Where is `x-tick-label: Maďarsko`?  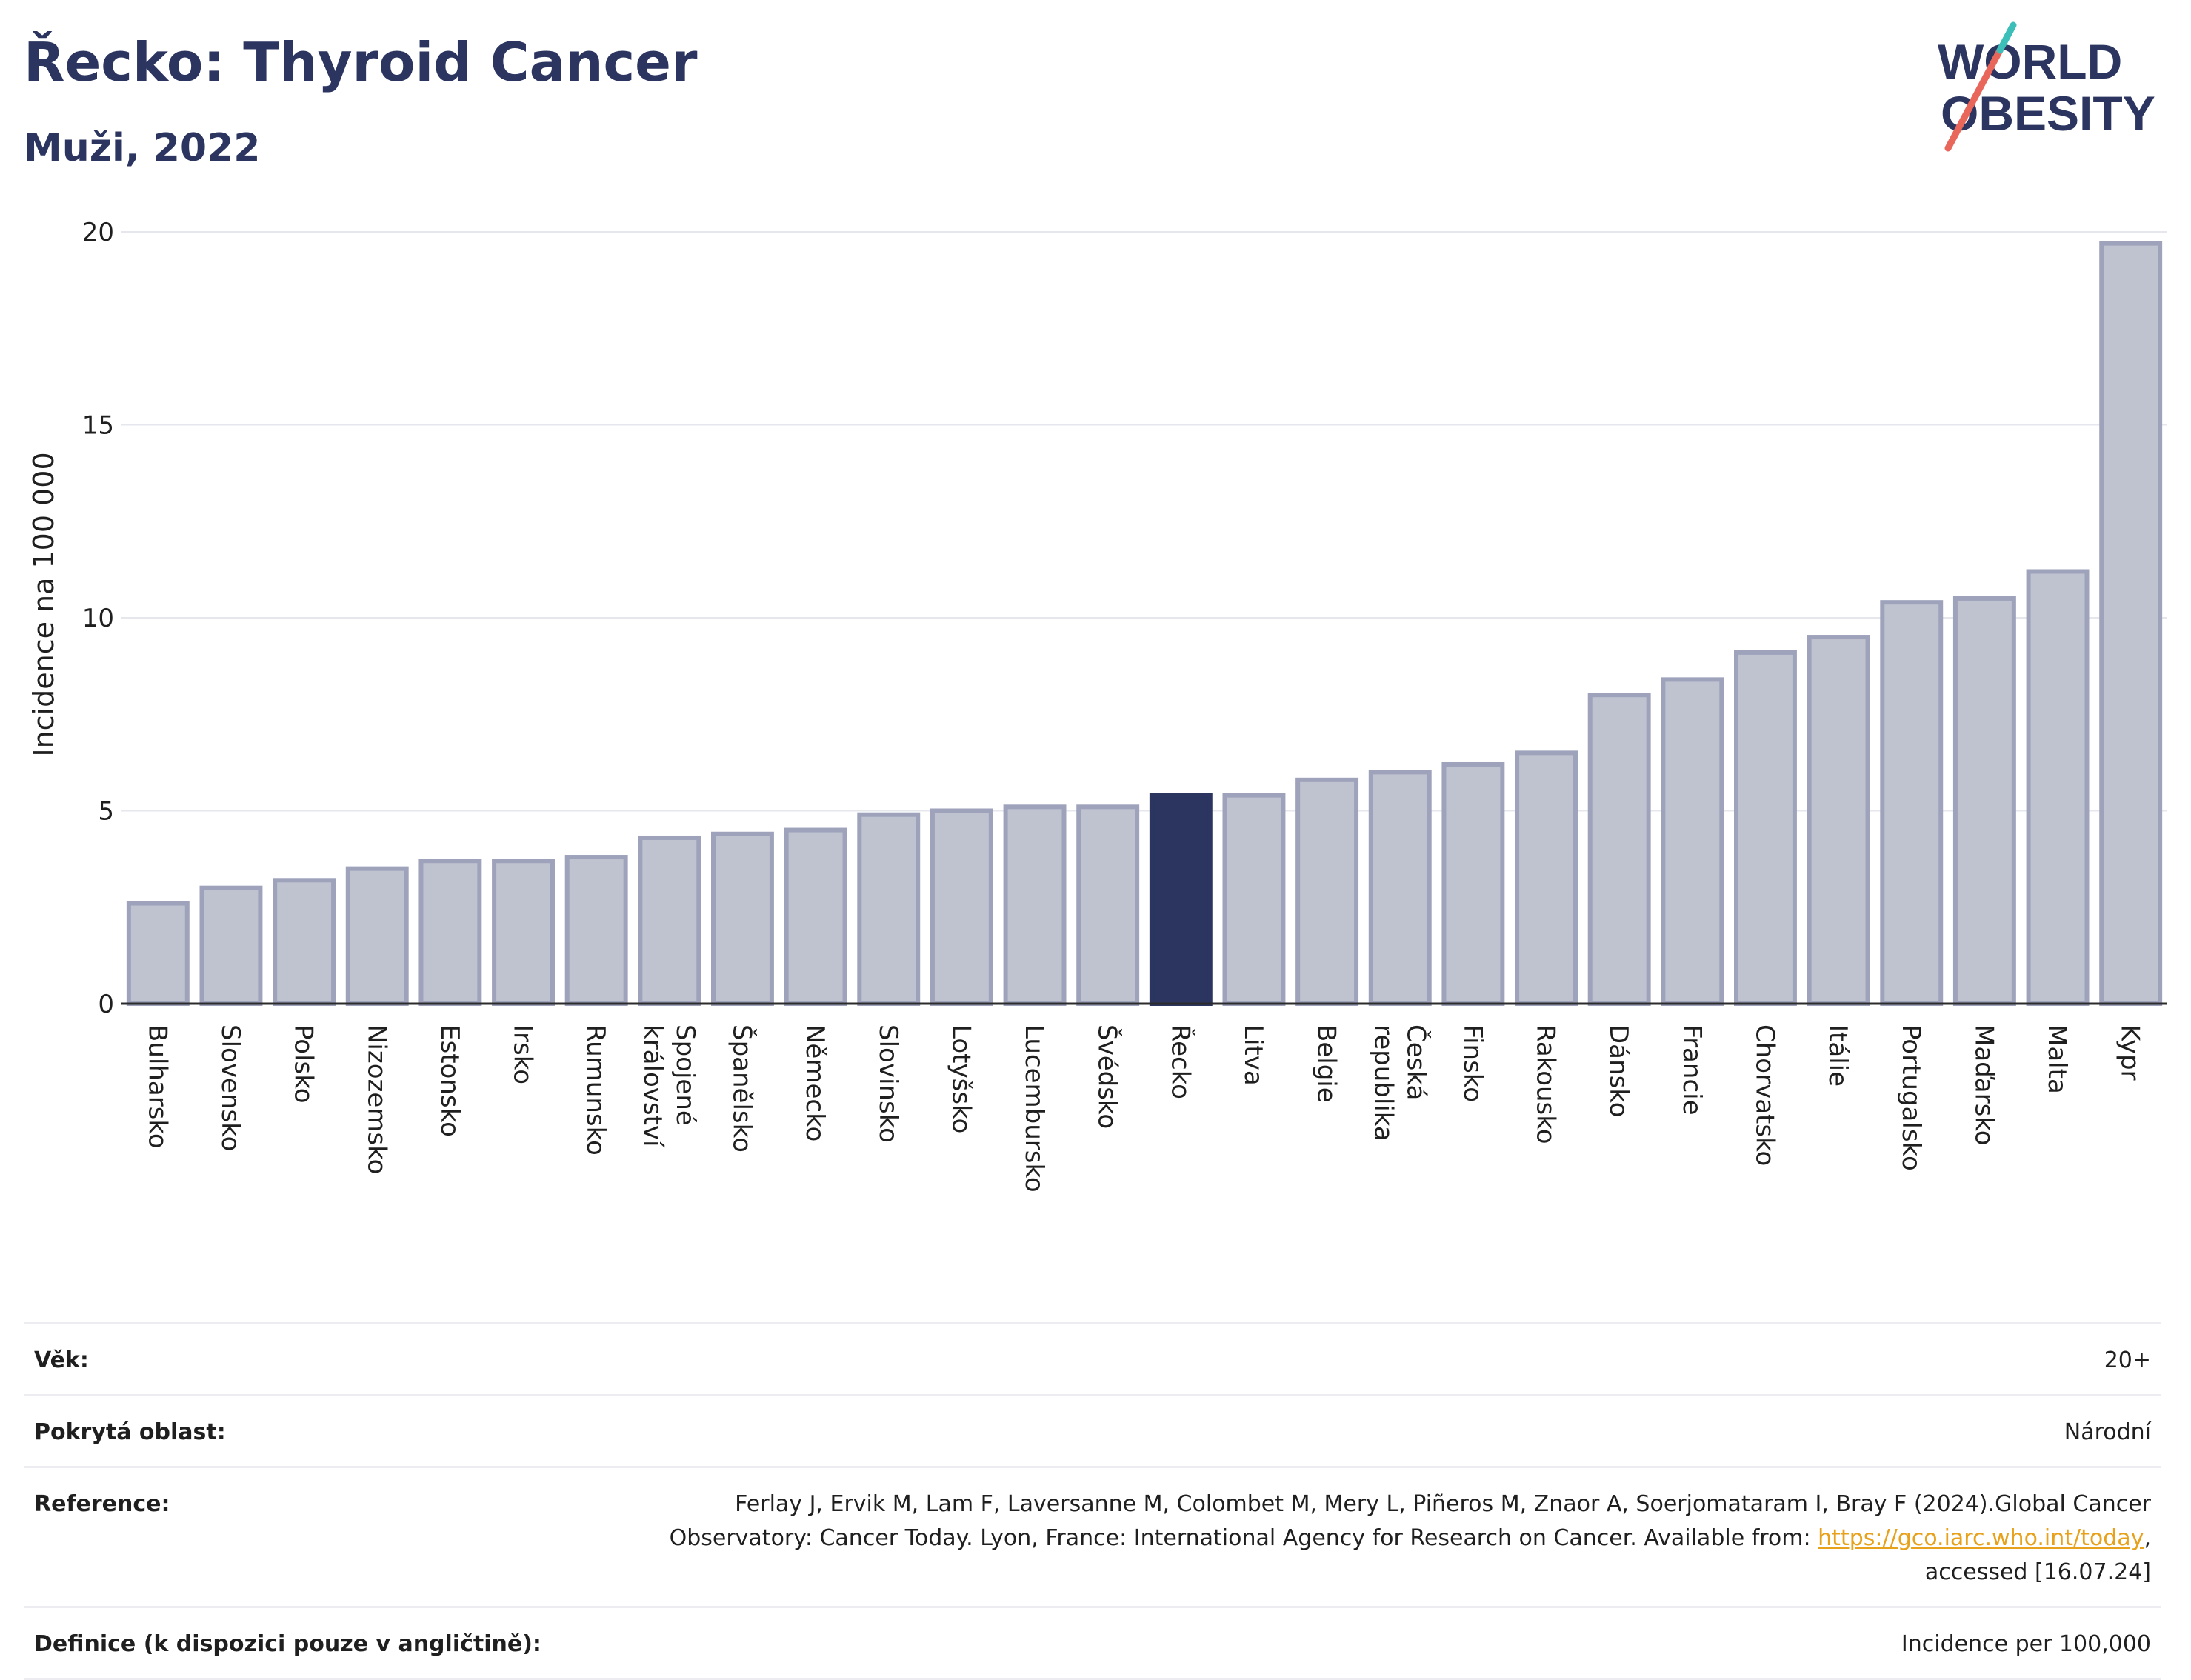
x-tick-label: Maďarsko is located at coordinates (1984, 1085).